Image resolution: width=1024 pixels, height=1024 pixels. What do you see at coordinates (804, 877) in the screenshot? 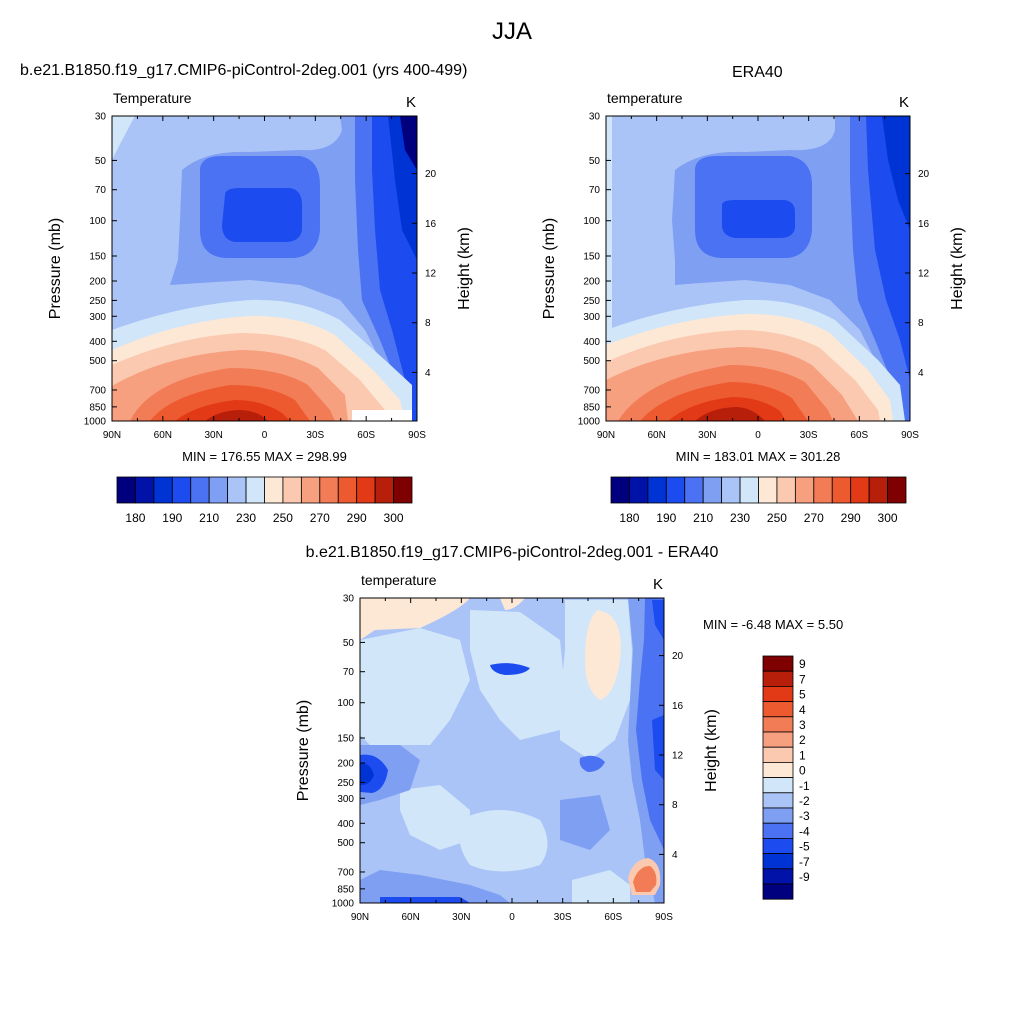
I see `colorbar-label: -9` at bounding box center [804, 877].